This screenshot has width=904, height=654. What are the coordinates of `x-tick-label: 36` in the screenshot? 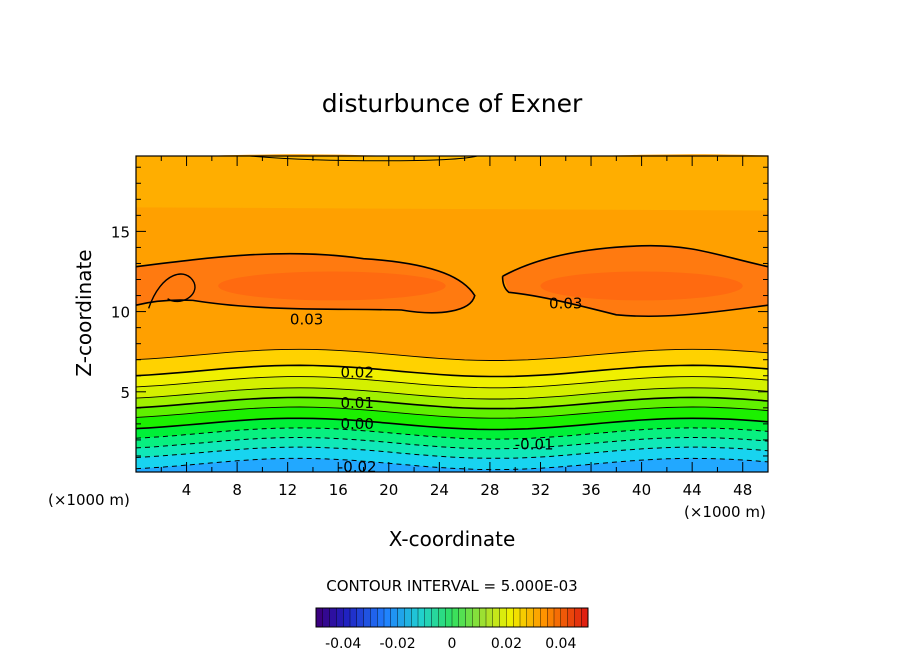 It's located at (590, 490).